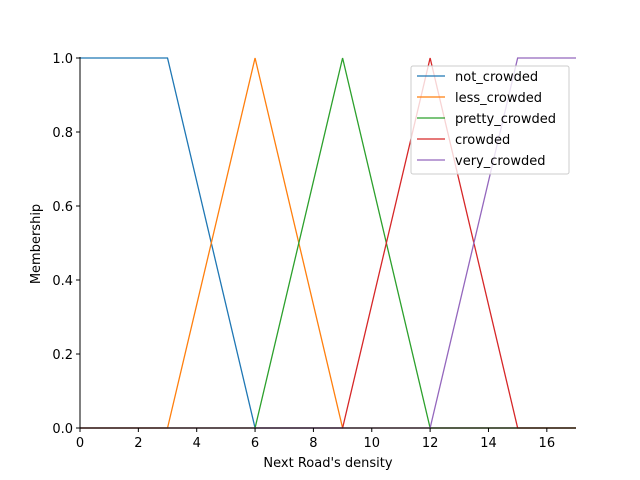 The image size is (640, 480). Describe the element at coordinates (496, 77) in the screenshot. I see `legend-label-not-crowded: not_crowded` at that location.